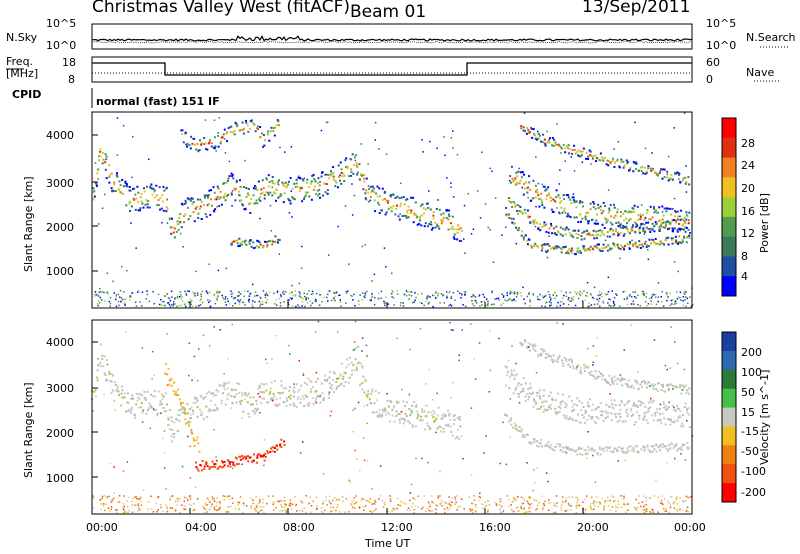 Image resolution: width=800 pixels, height=554 pixels. Describe the element at coordinates (660, 420) in the screenshot. I see `velocity-evening-band` at that location.